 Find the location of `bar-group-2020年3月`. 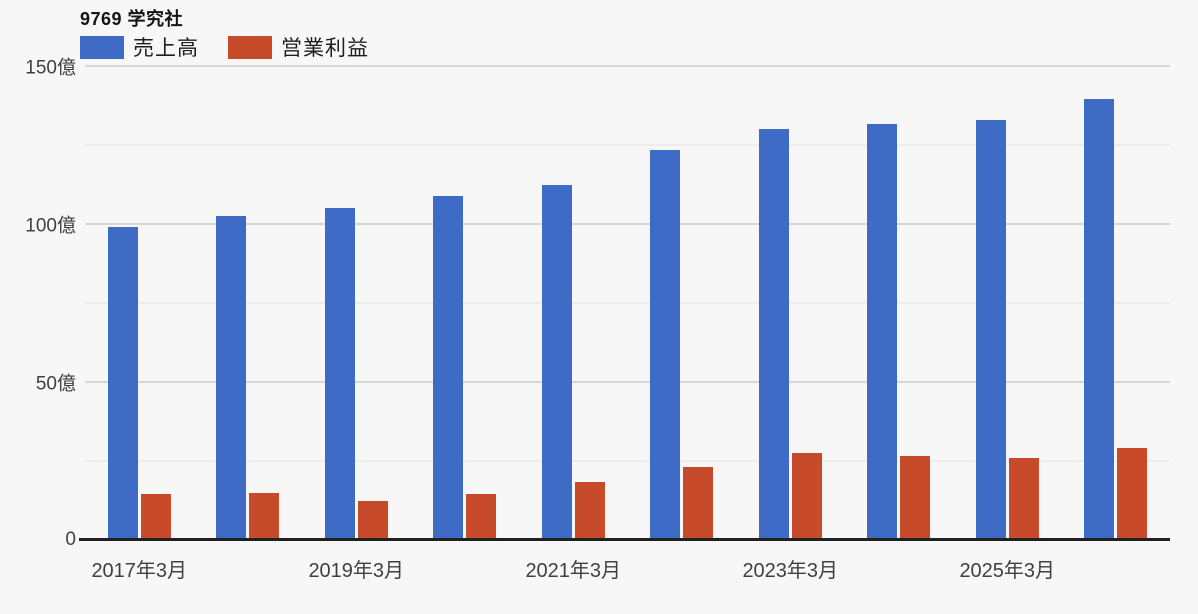

bar-group-2020年3月 is located at coordinates (465, 303).